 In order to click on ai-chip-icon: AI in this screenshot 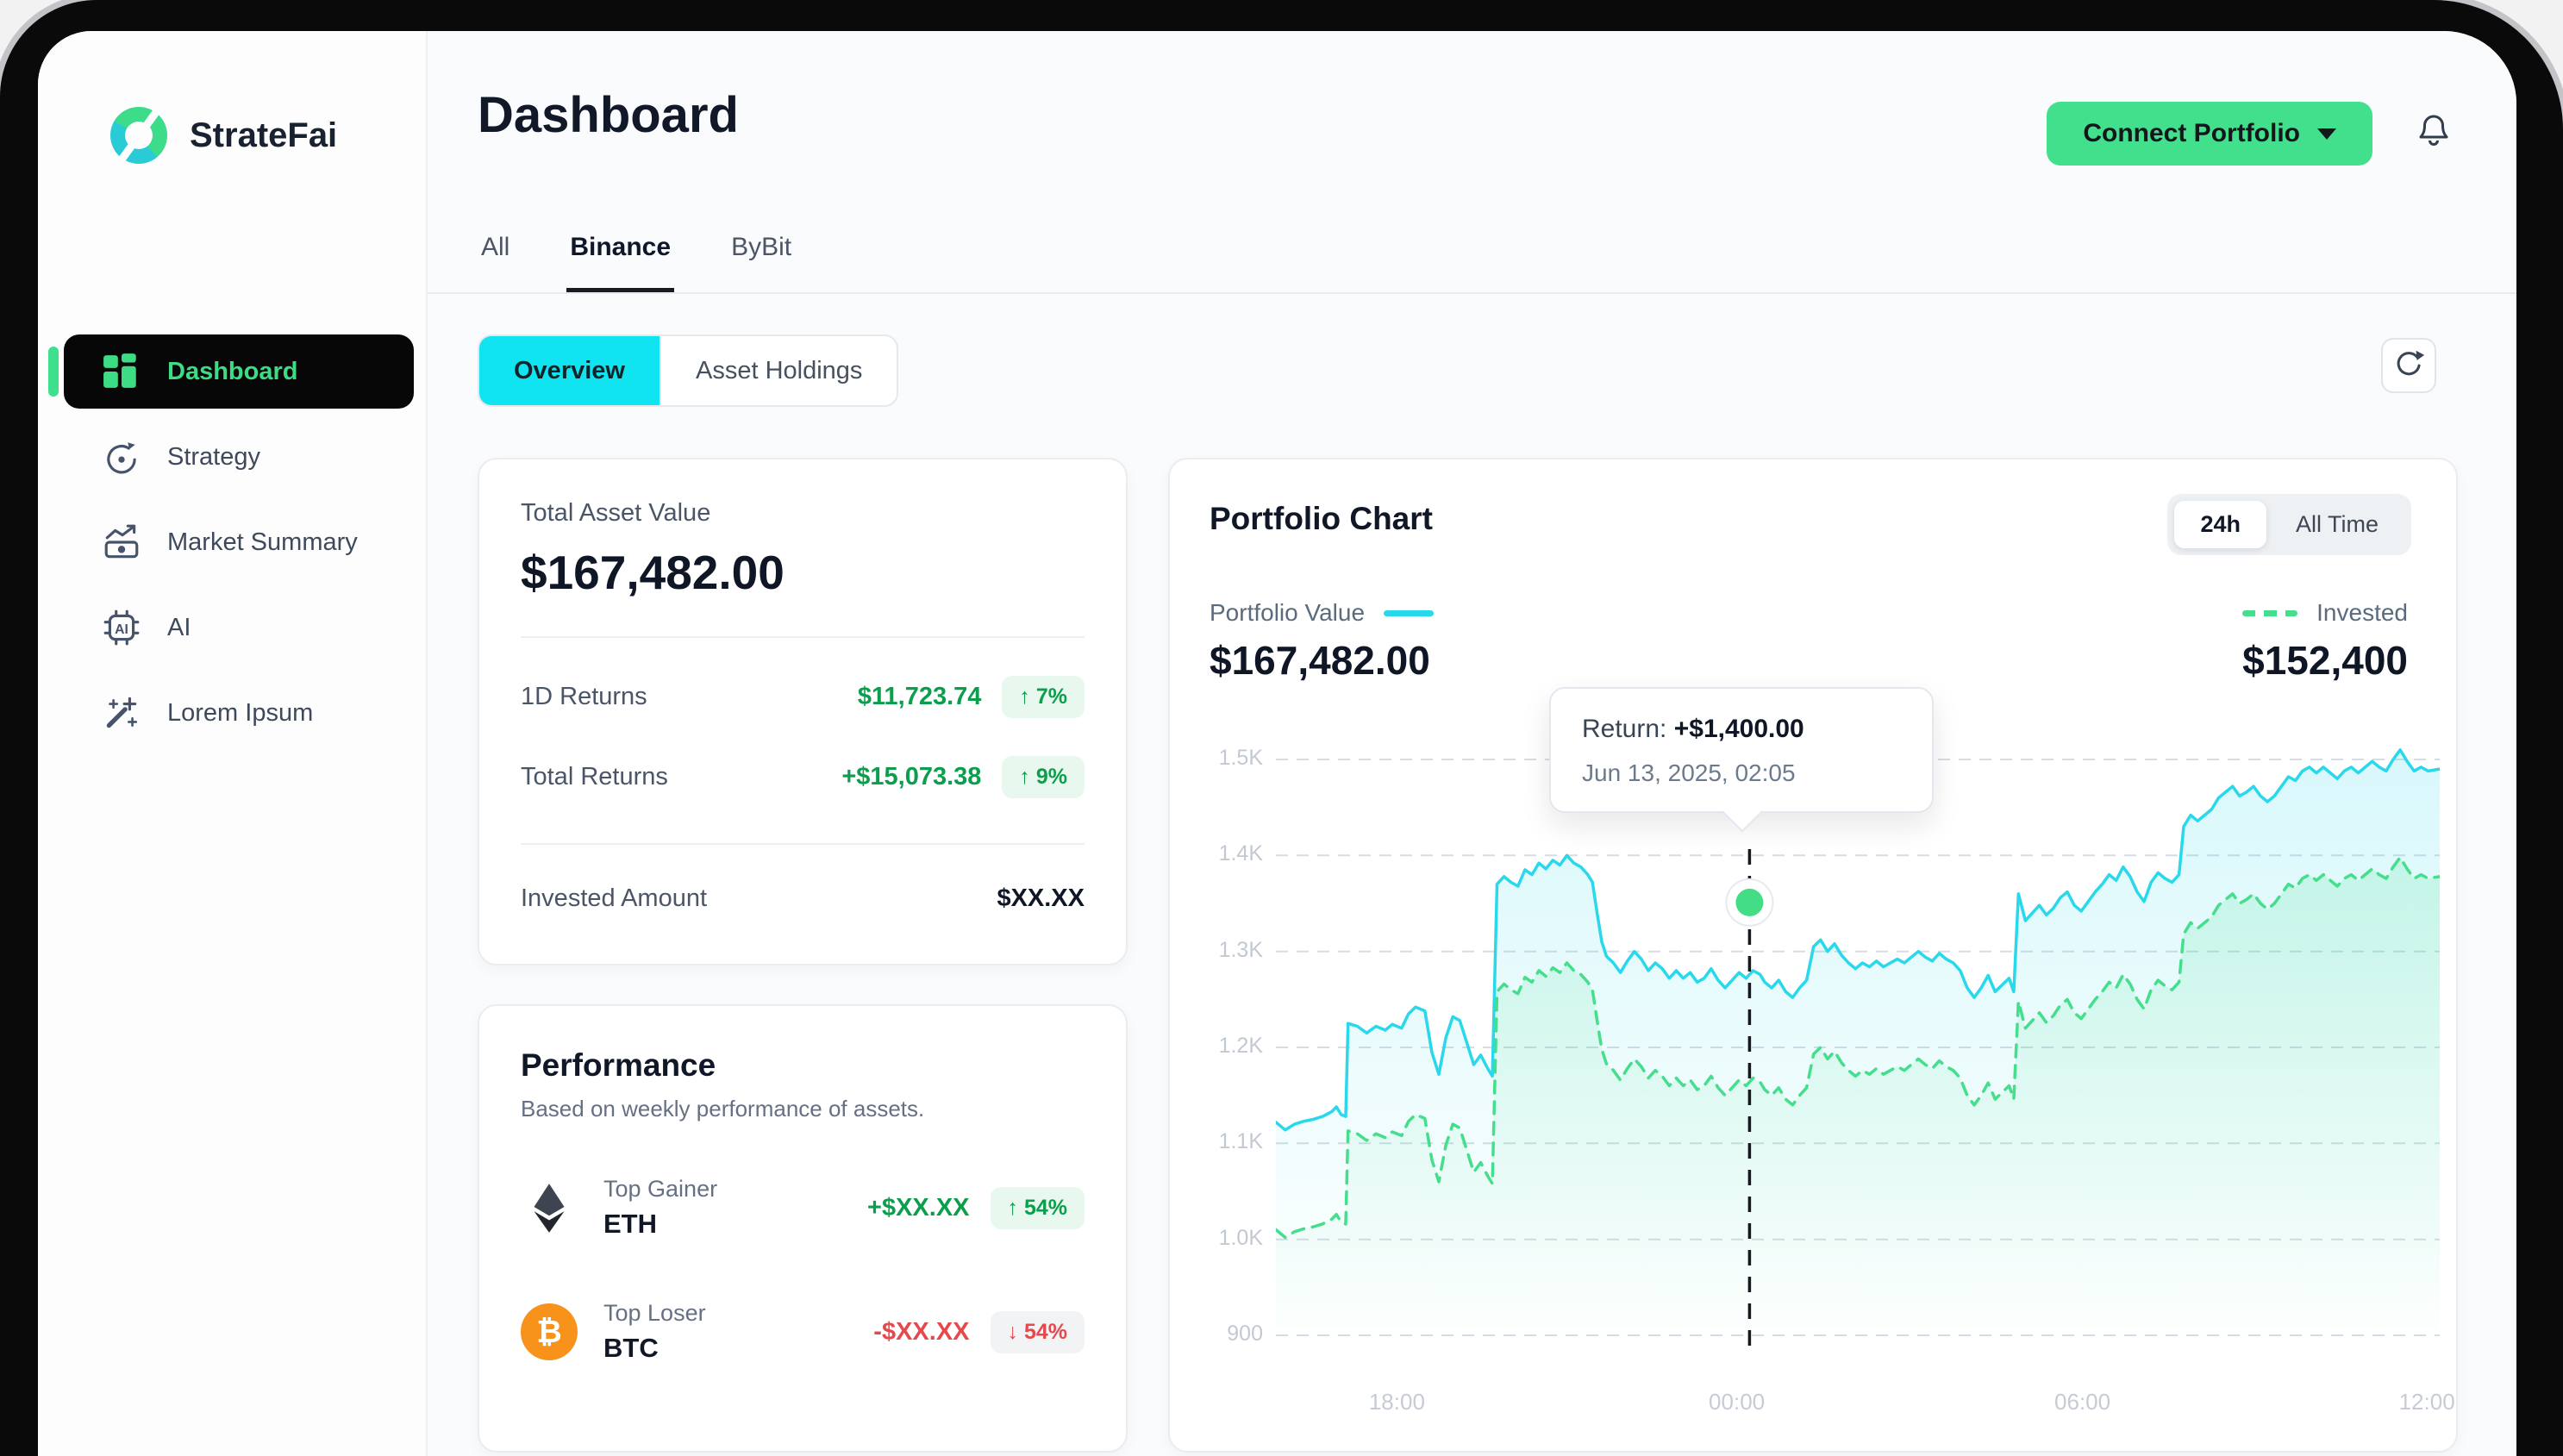, I will do `click(121, 628)`.